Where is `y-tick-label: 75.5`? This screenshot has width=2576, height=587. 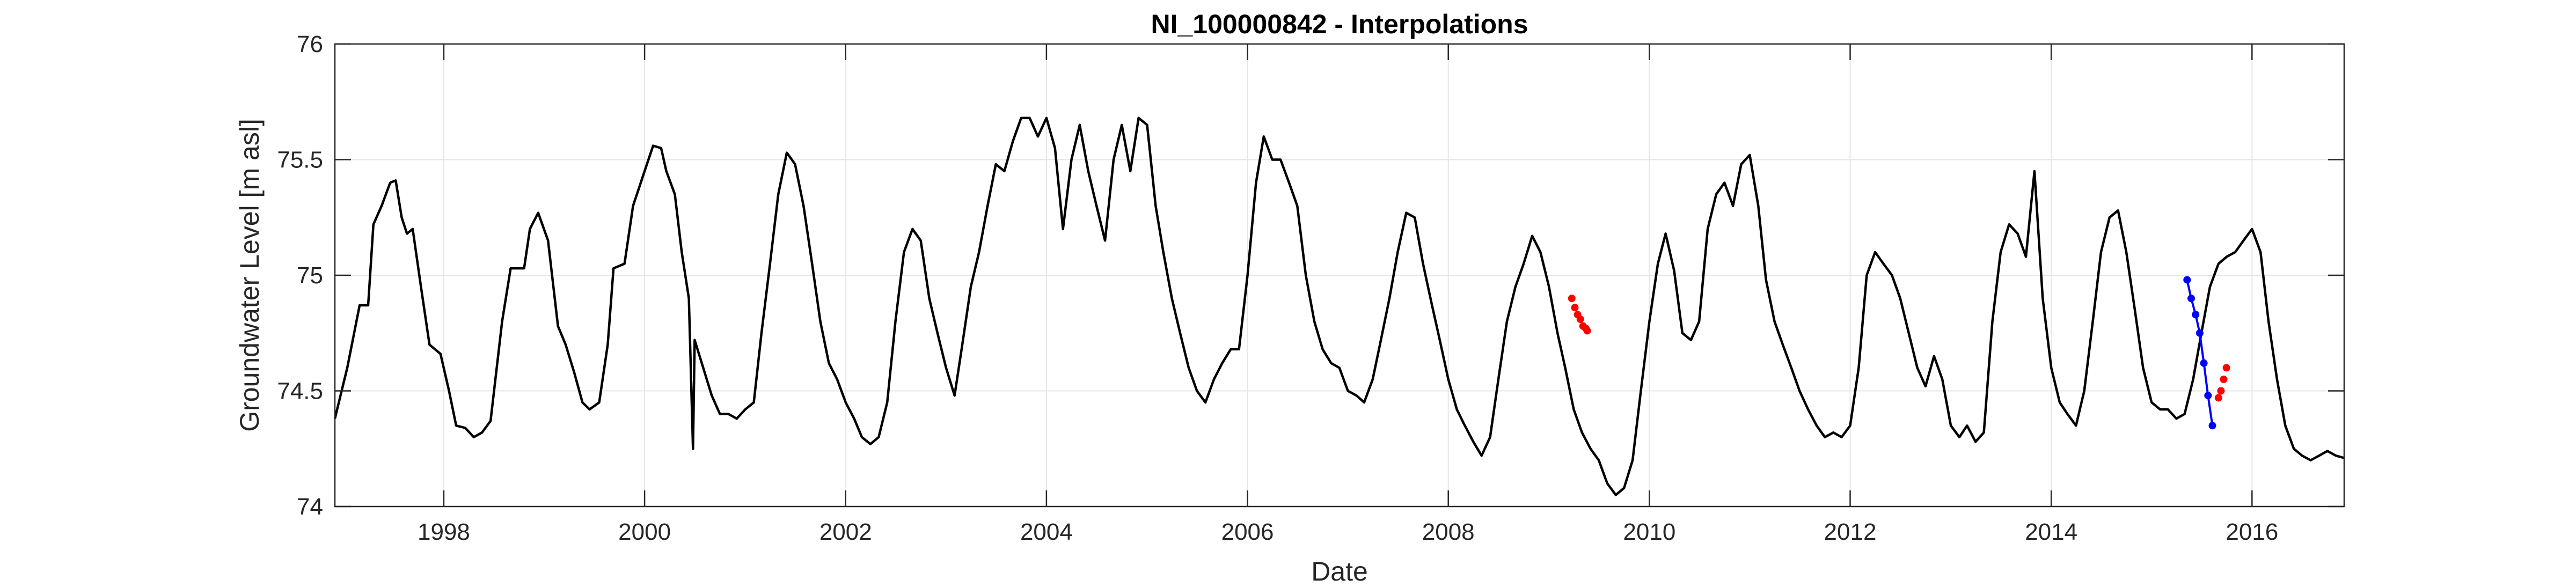
y-tick-label: 75.5 is located at coordinates (300, 160).